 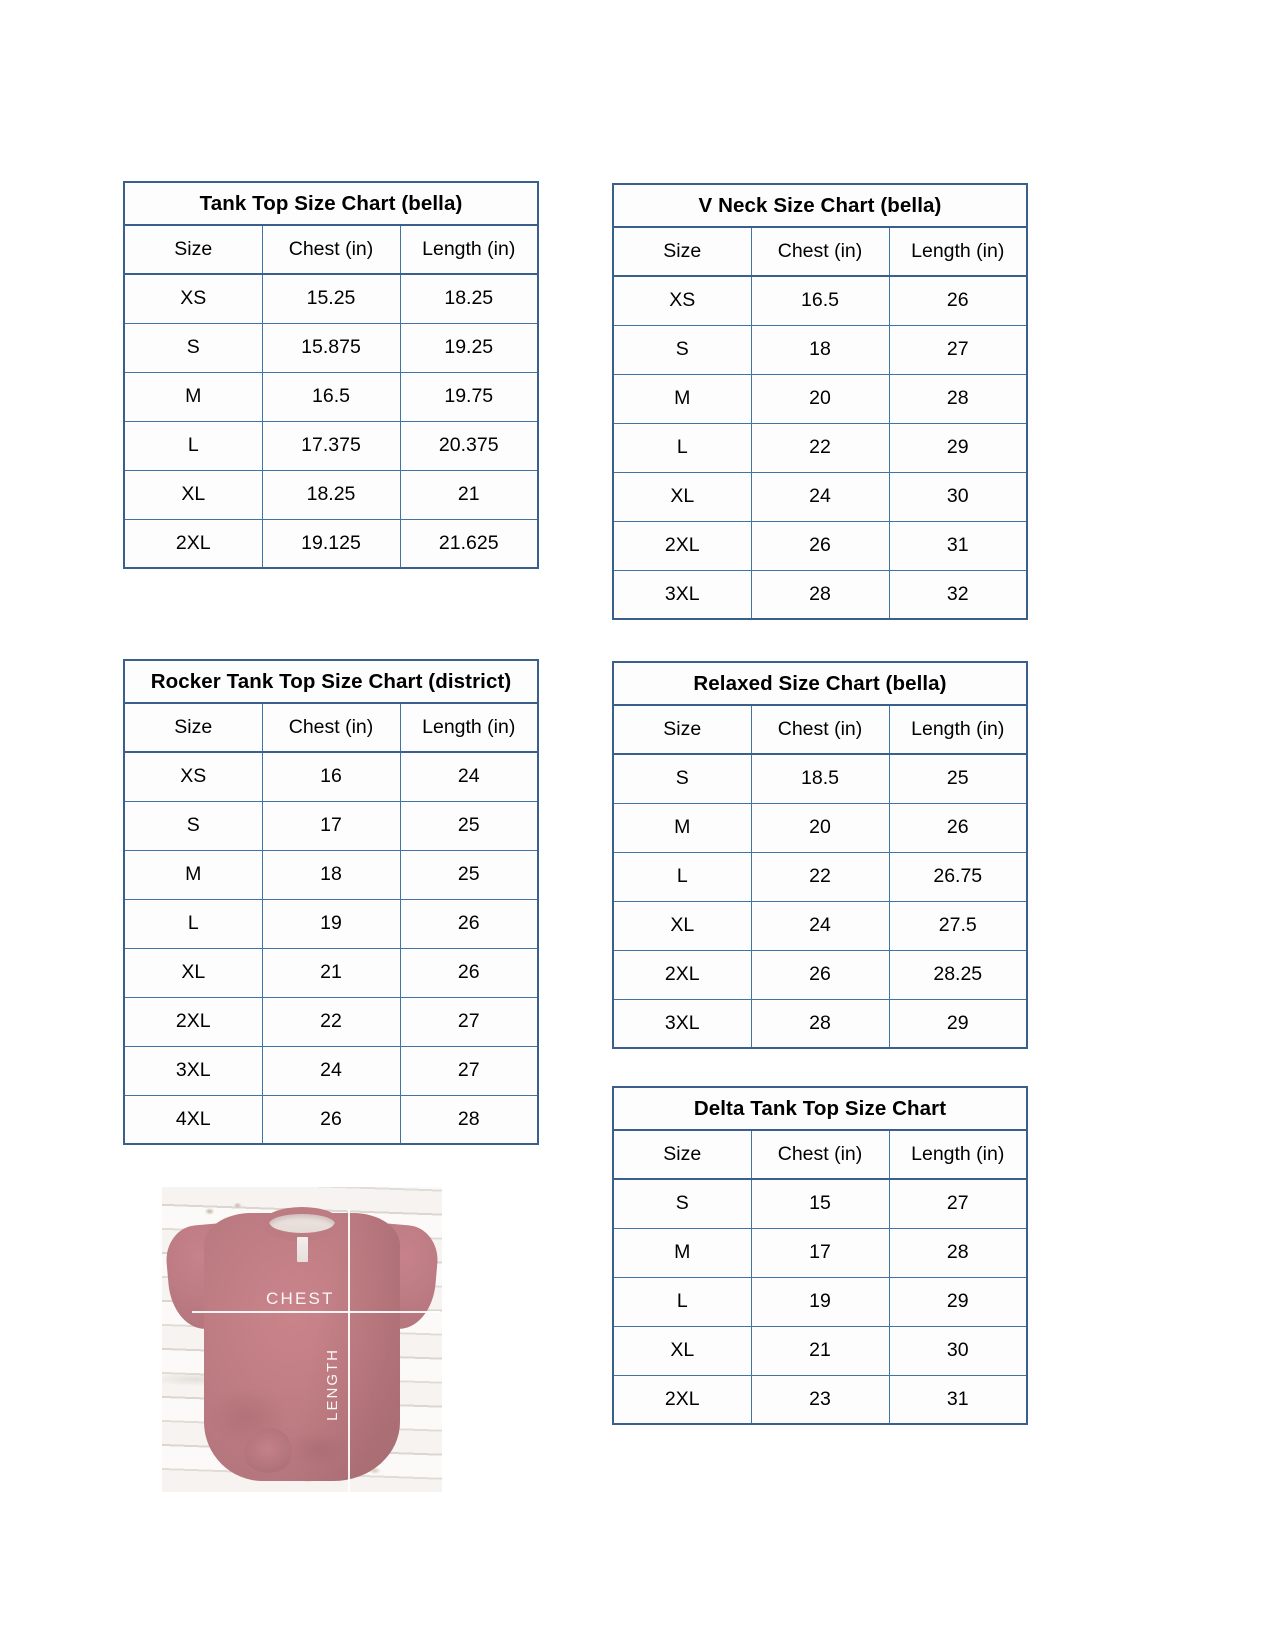 What do you see at coordinates (300, 1298) in the screenshot?
I see `chest-measurement-label: CHEST` at bounding box center [300, 1298].